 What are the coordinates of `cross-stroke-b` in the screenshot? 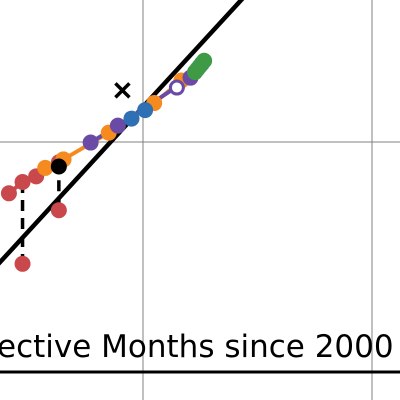 It's located at (122, 90).